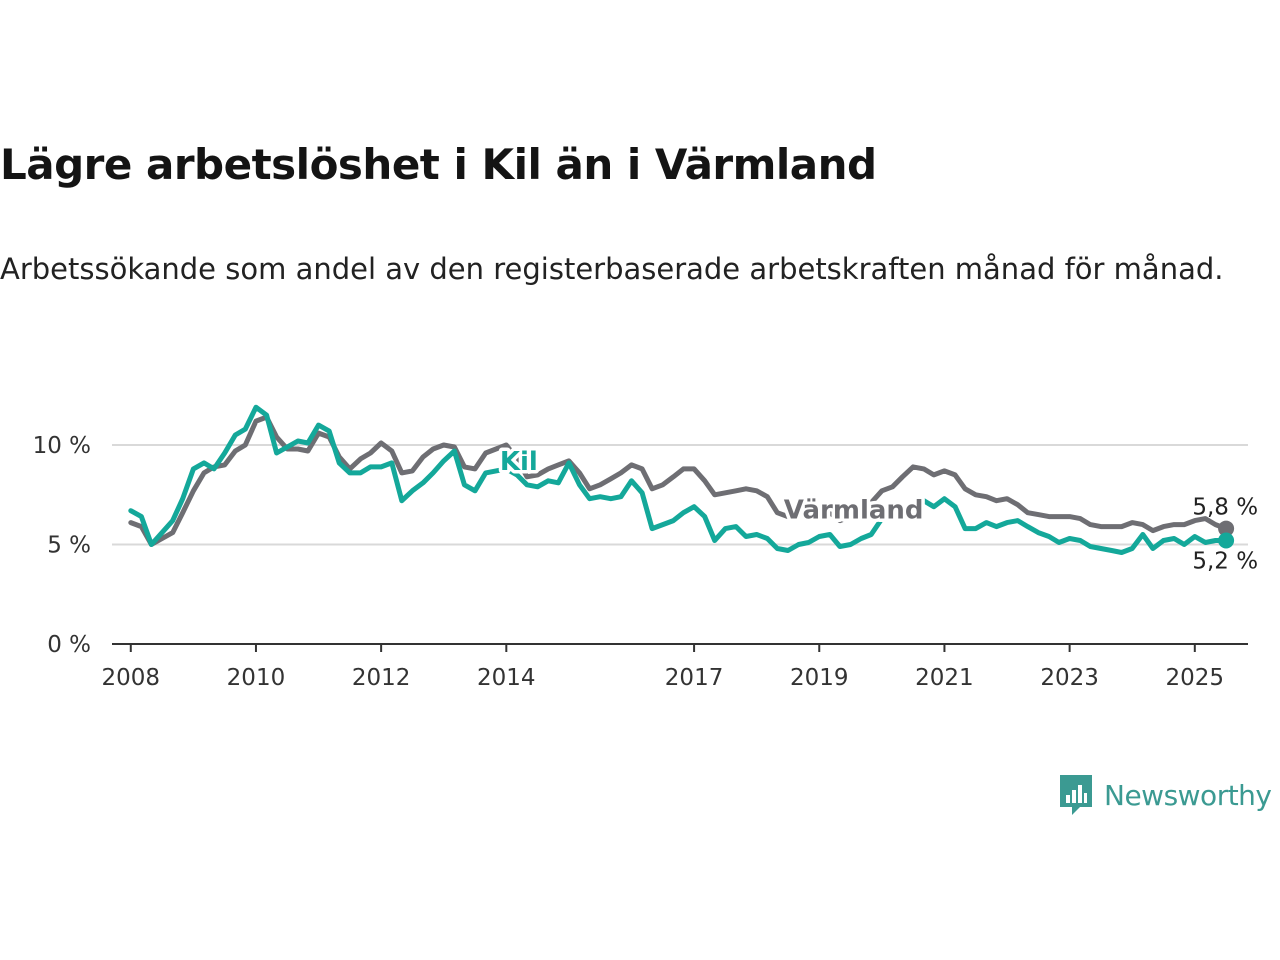 The width and height of the screenshot is (1280, 960). I want to click on series-line-vrmland, so click(678, 480).